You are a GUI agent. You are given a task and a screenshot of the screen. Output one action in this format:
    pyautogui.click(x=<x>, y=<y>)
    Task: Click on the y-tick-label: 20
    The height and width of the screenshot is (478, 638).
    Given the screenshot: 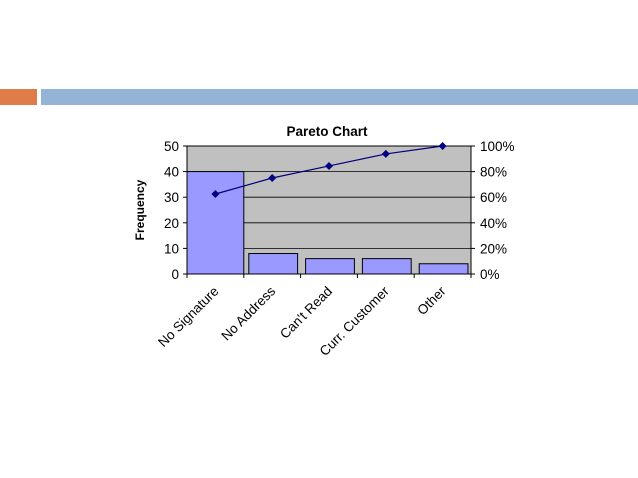 What is the action you would take?
    pyautogui.click(x=171, y=223)
    